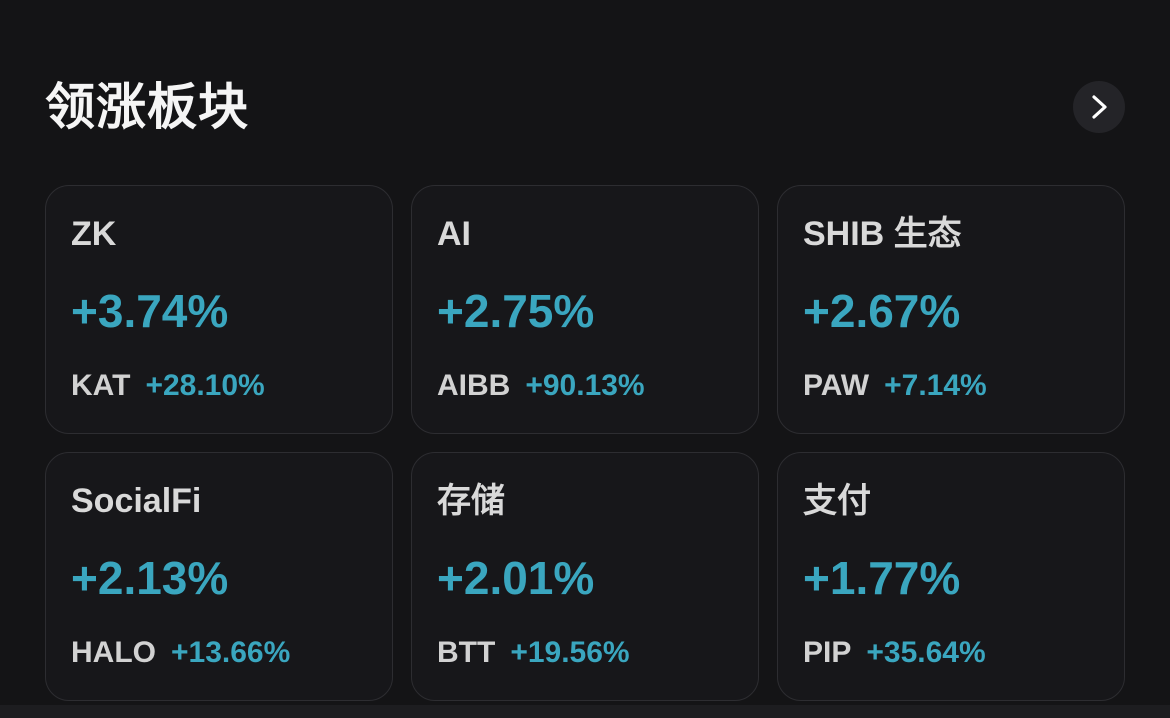 This screenshot has height=718, width=1170. I want to click on token-name: BTT, so click(466, 652).